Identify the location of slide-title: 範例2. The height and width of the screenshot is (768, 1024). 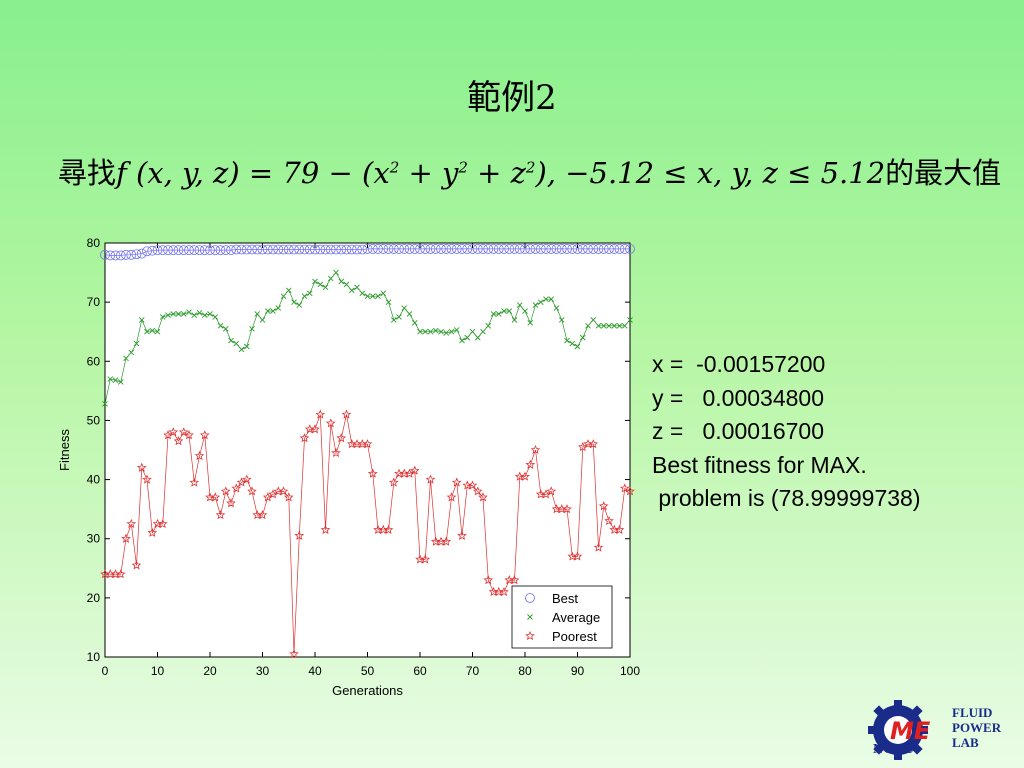
(512, 98).